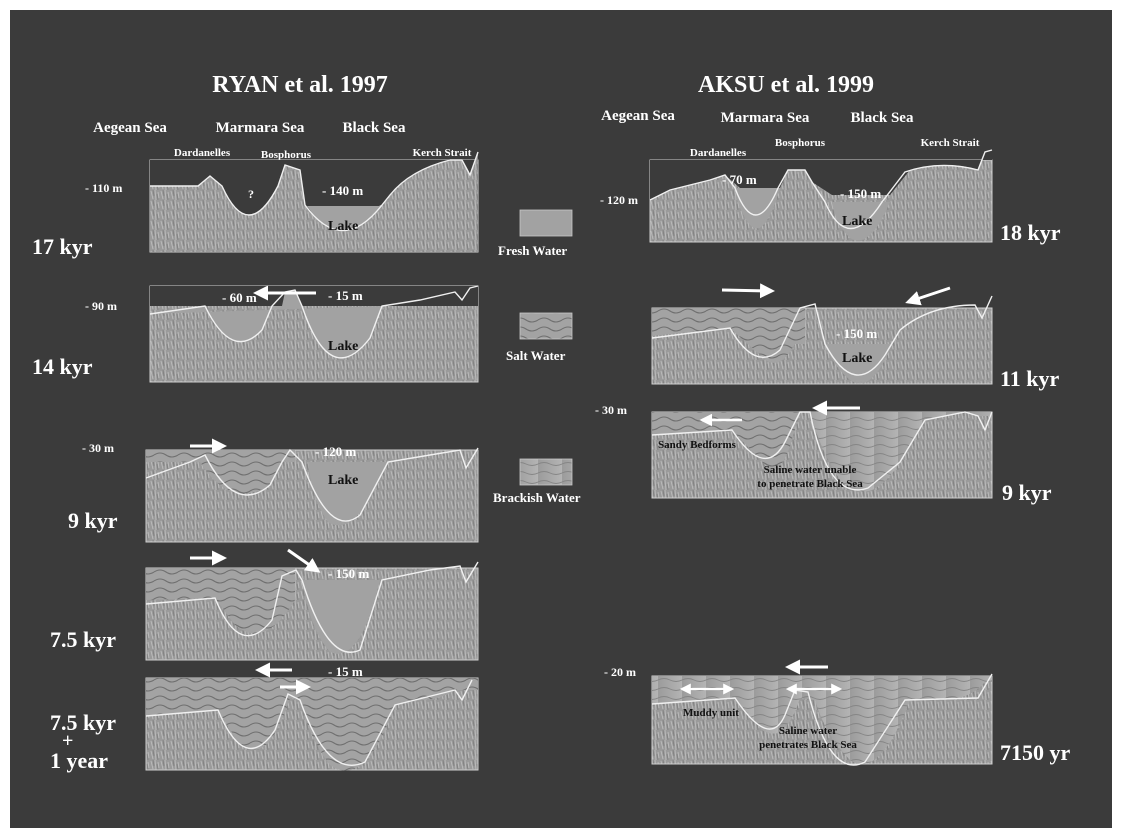 The height and width of the screenshot is (838, 1122). I want to click on plus-sign: +, so click(67, 741).